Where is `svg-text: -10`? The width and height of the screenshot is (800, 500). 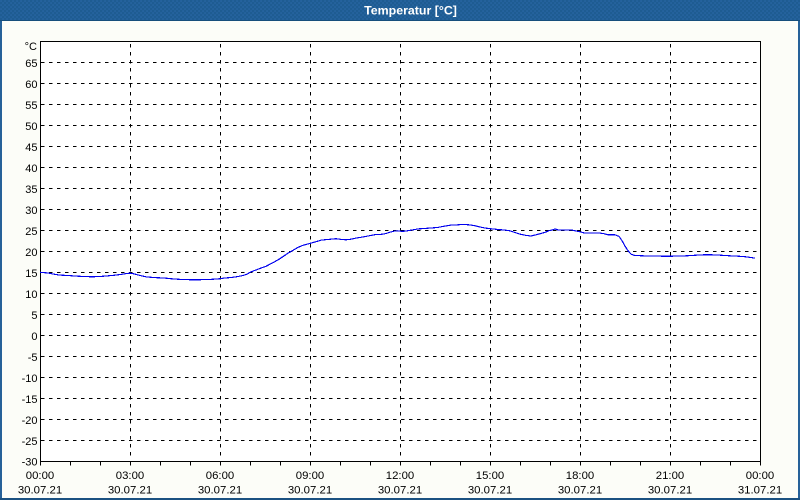
svg-text: -10 is located at coordinates (30, 379).